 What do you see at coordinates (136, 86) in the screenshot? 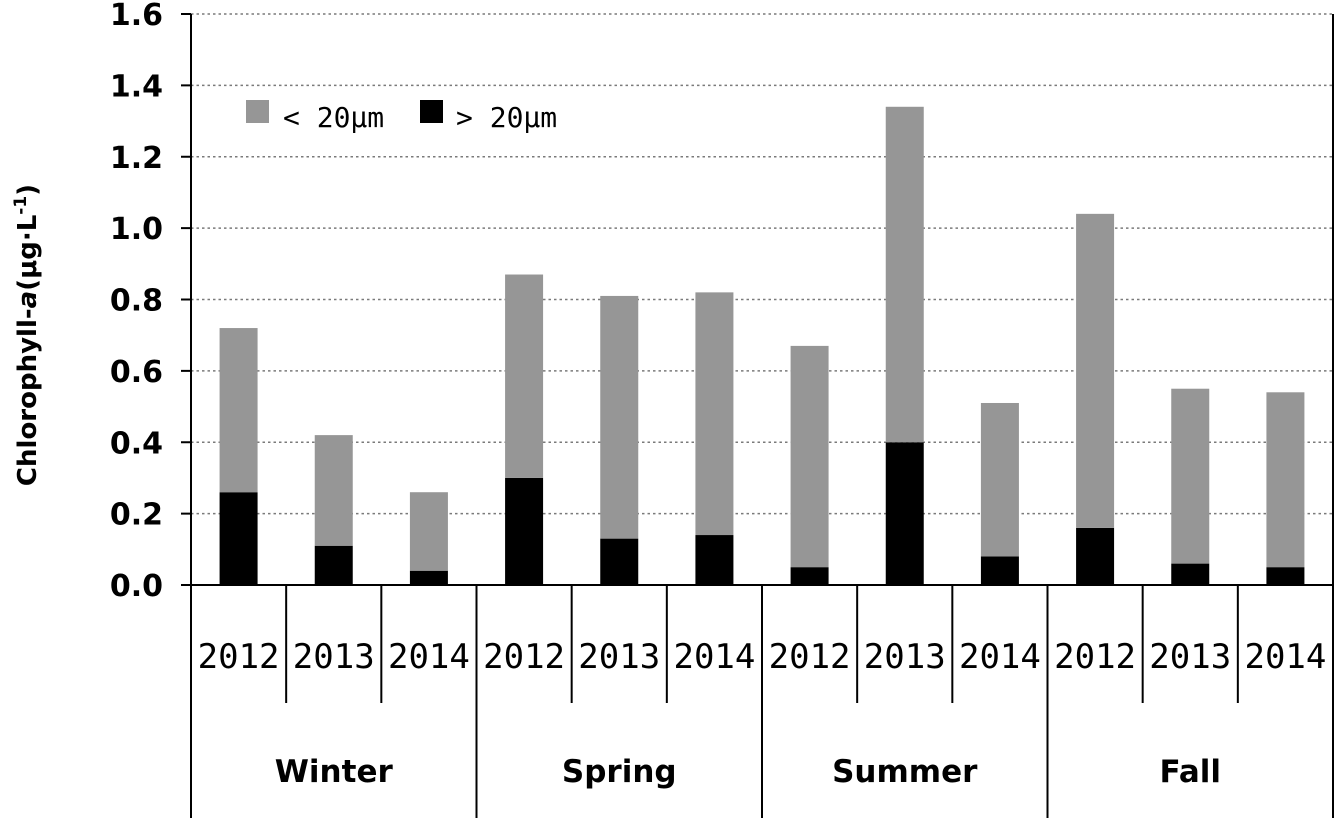
I see `y-tick-label: 1.4` at bounding box center [136, 86].